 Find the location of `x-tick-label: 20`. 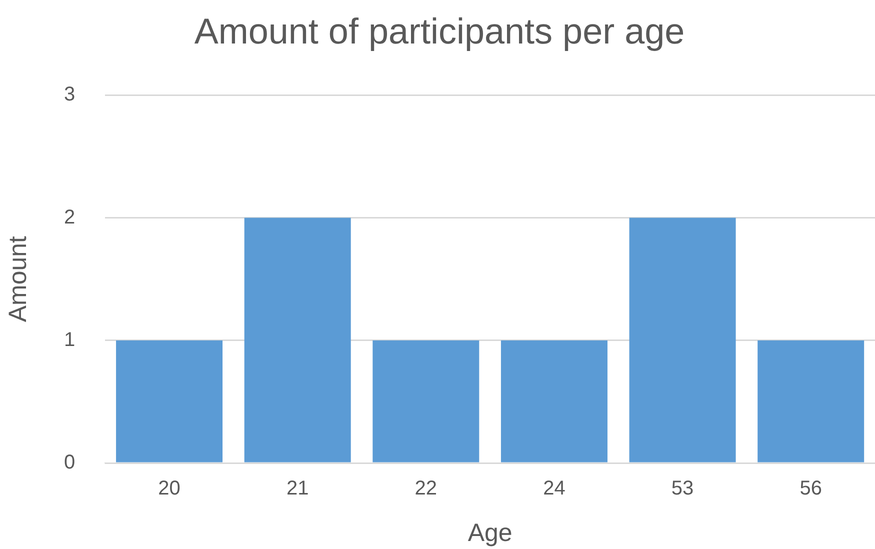

x-tick-label: 20 is located at coordinates (169, 489).